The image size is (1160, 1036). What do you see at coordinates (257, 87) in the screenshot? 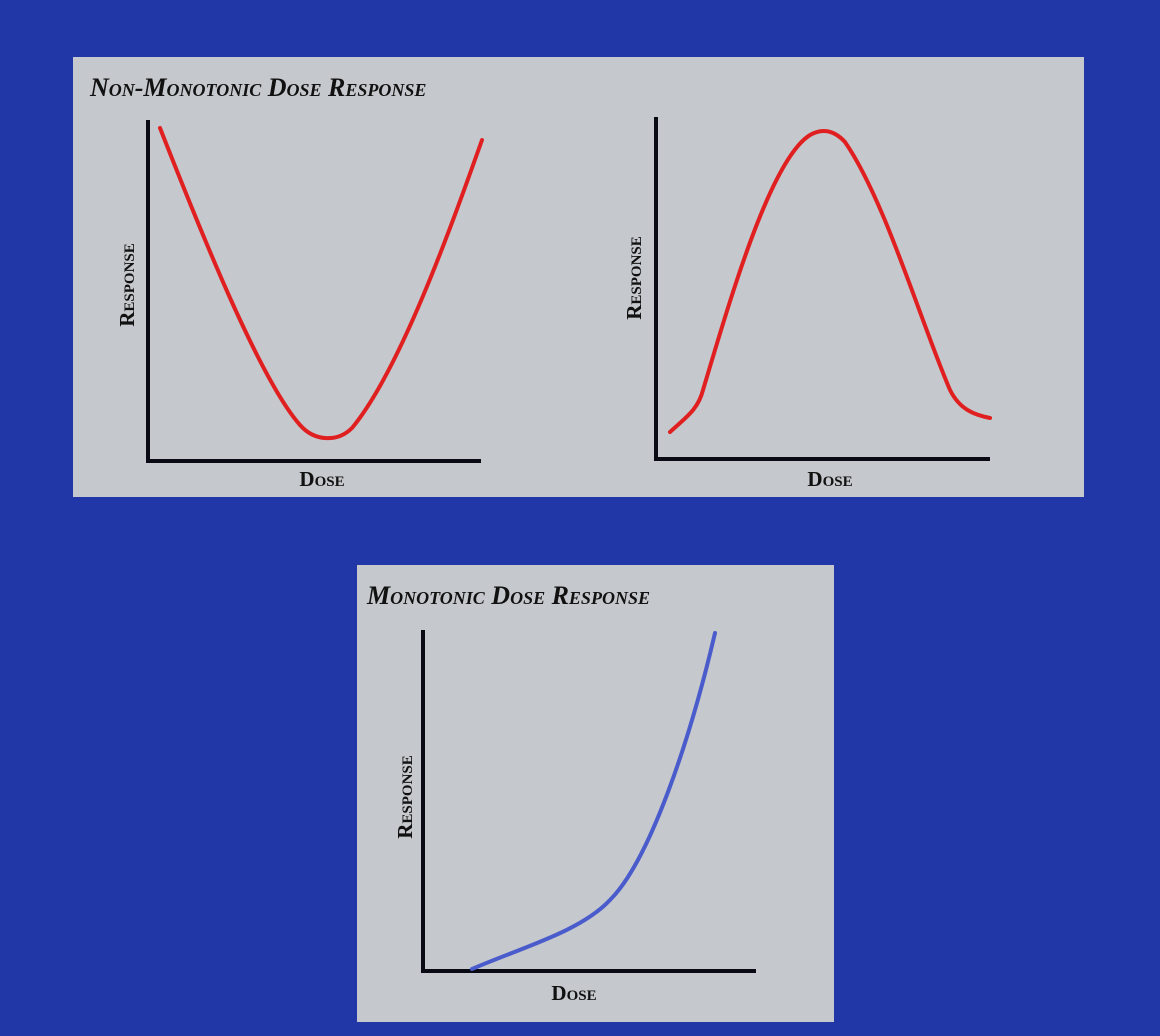
I see `panel-title: Non-Monotonic Dose Response` at bounding box center [257, 87].